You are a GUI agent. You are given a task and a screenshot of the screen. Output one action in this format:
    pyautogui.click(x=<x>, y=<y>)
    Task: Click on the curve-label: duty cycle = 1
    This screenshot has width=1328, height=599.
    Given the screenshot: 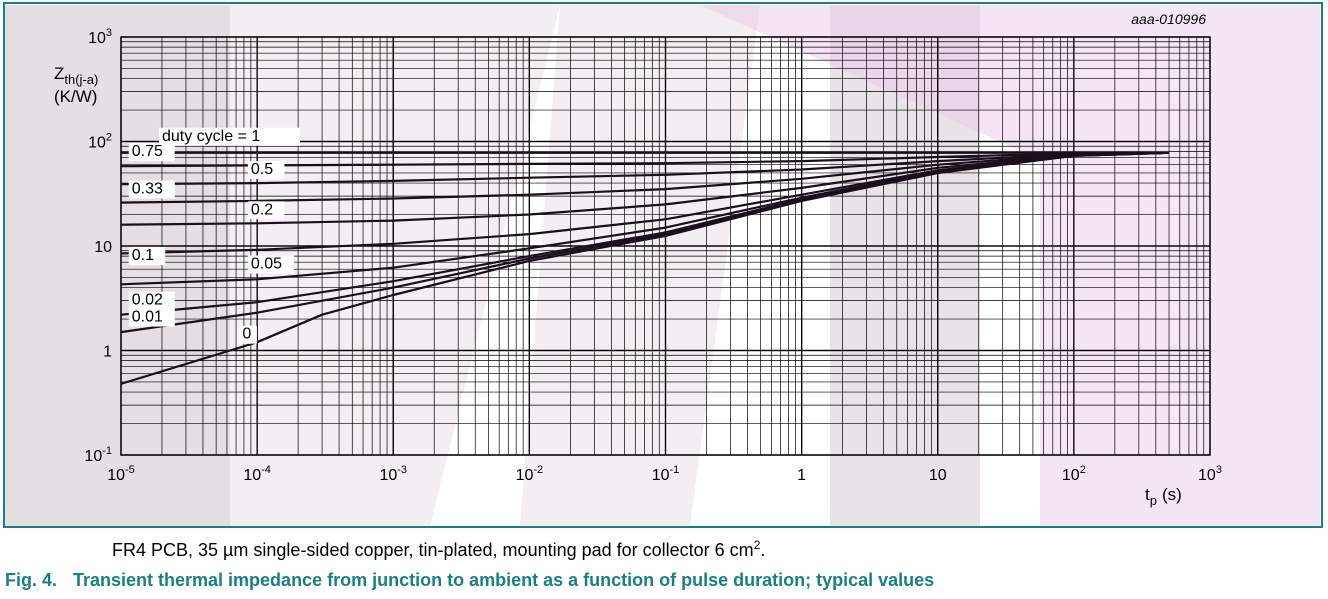 What is the action you would take?
    pyautogui.click(x=211, y=136)
    